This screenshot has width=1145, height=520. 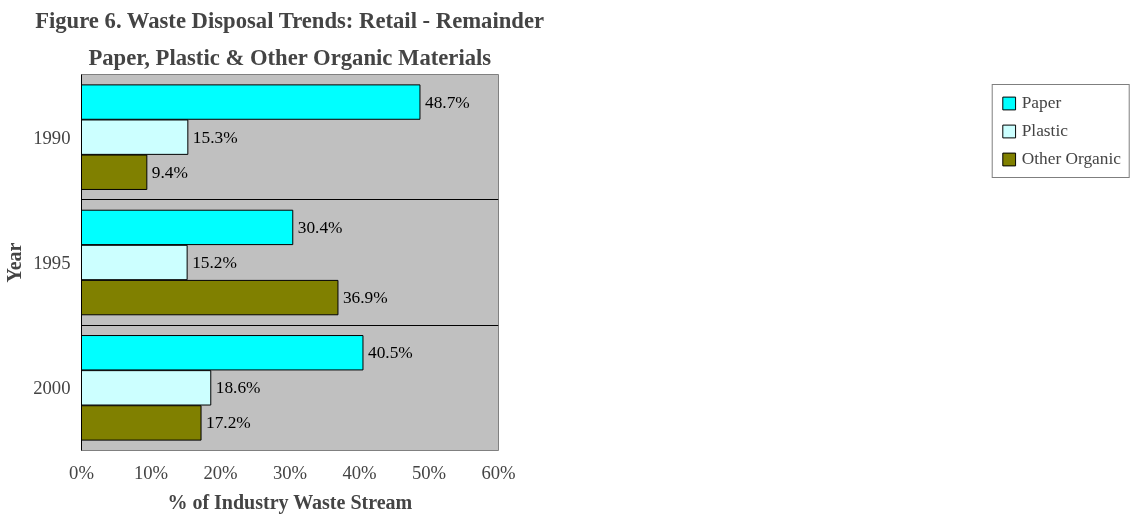 I want to click on y-tick-label: 2000, so click(x=52, y=388).